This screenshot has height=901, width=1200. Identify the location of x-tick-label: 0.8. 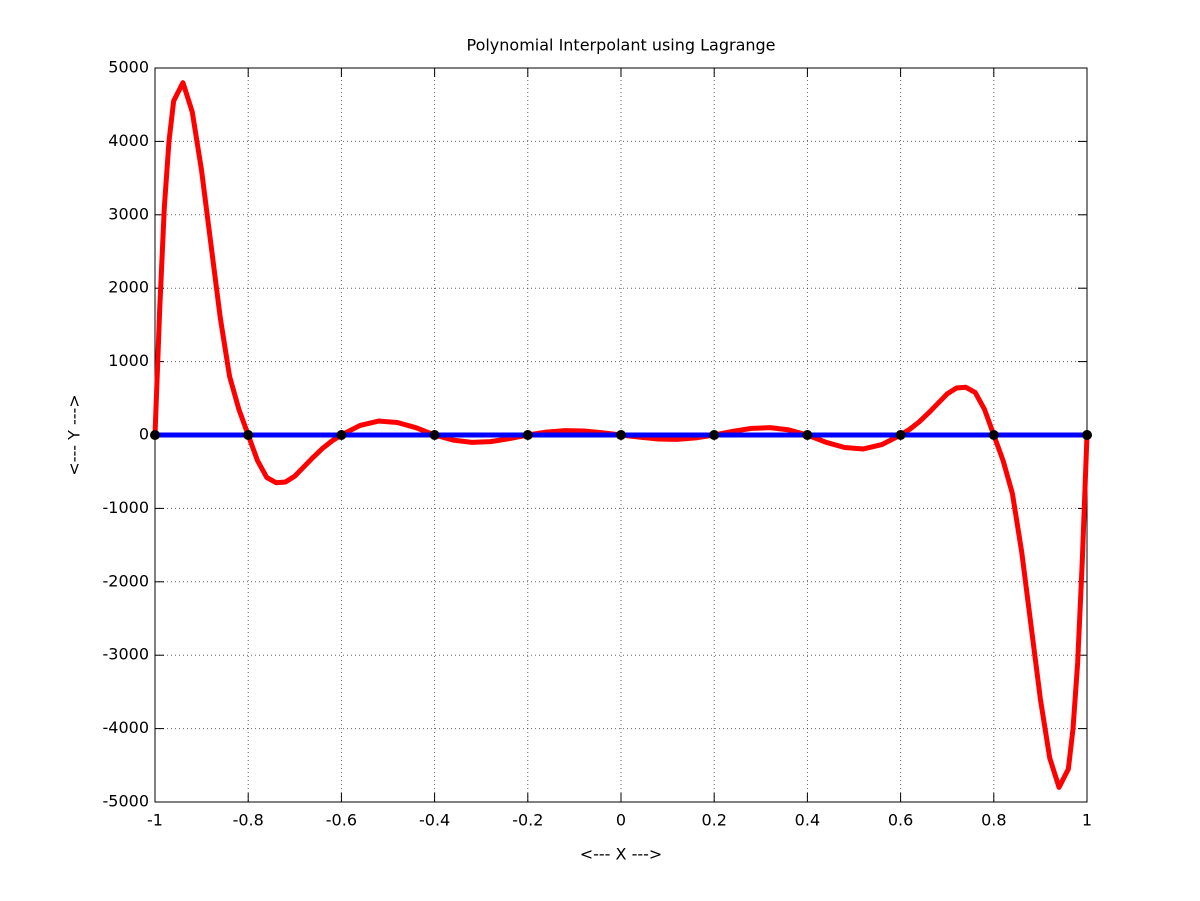
(993, 820).